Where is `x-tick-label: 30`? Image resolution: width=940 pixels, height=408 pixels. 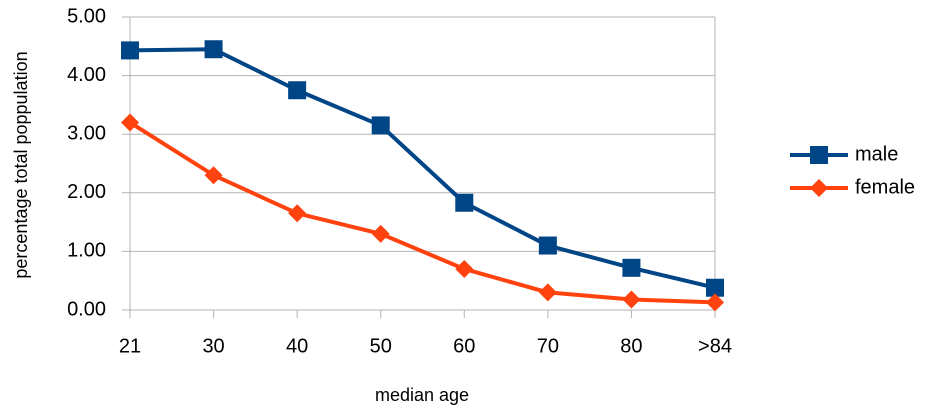
x-tick-label: 30 is located at coordinates (213, 346).